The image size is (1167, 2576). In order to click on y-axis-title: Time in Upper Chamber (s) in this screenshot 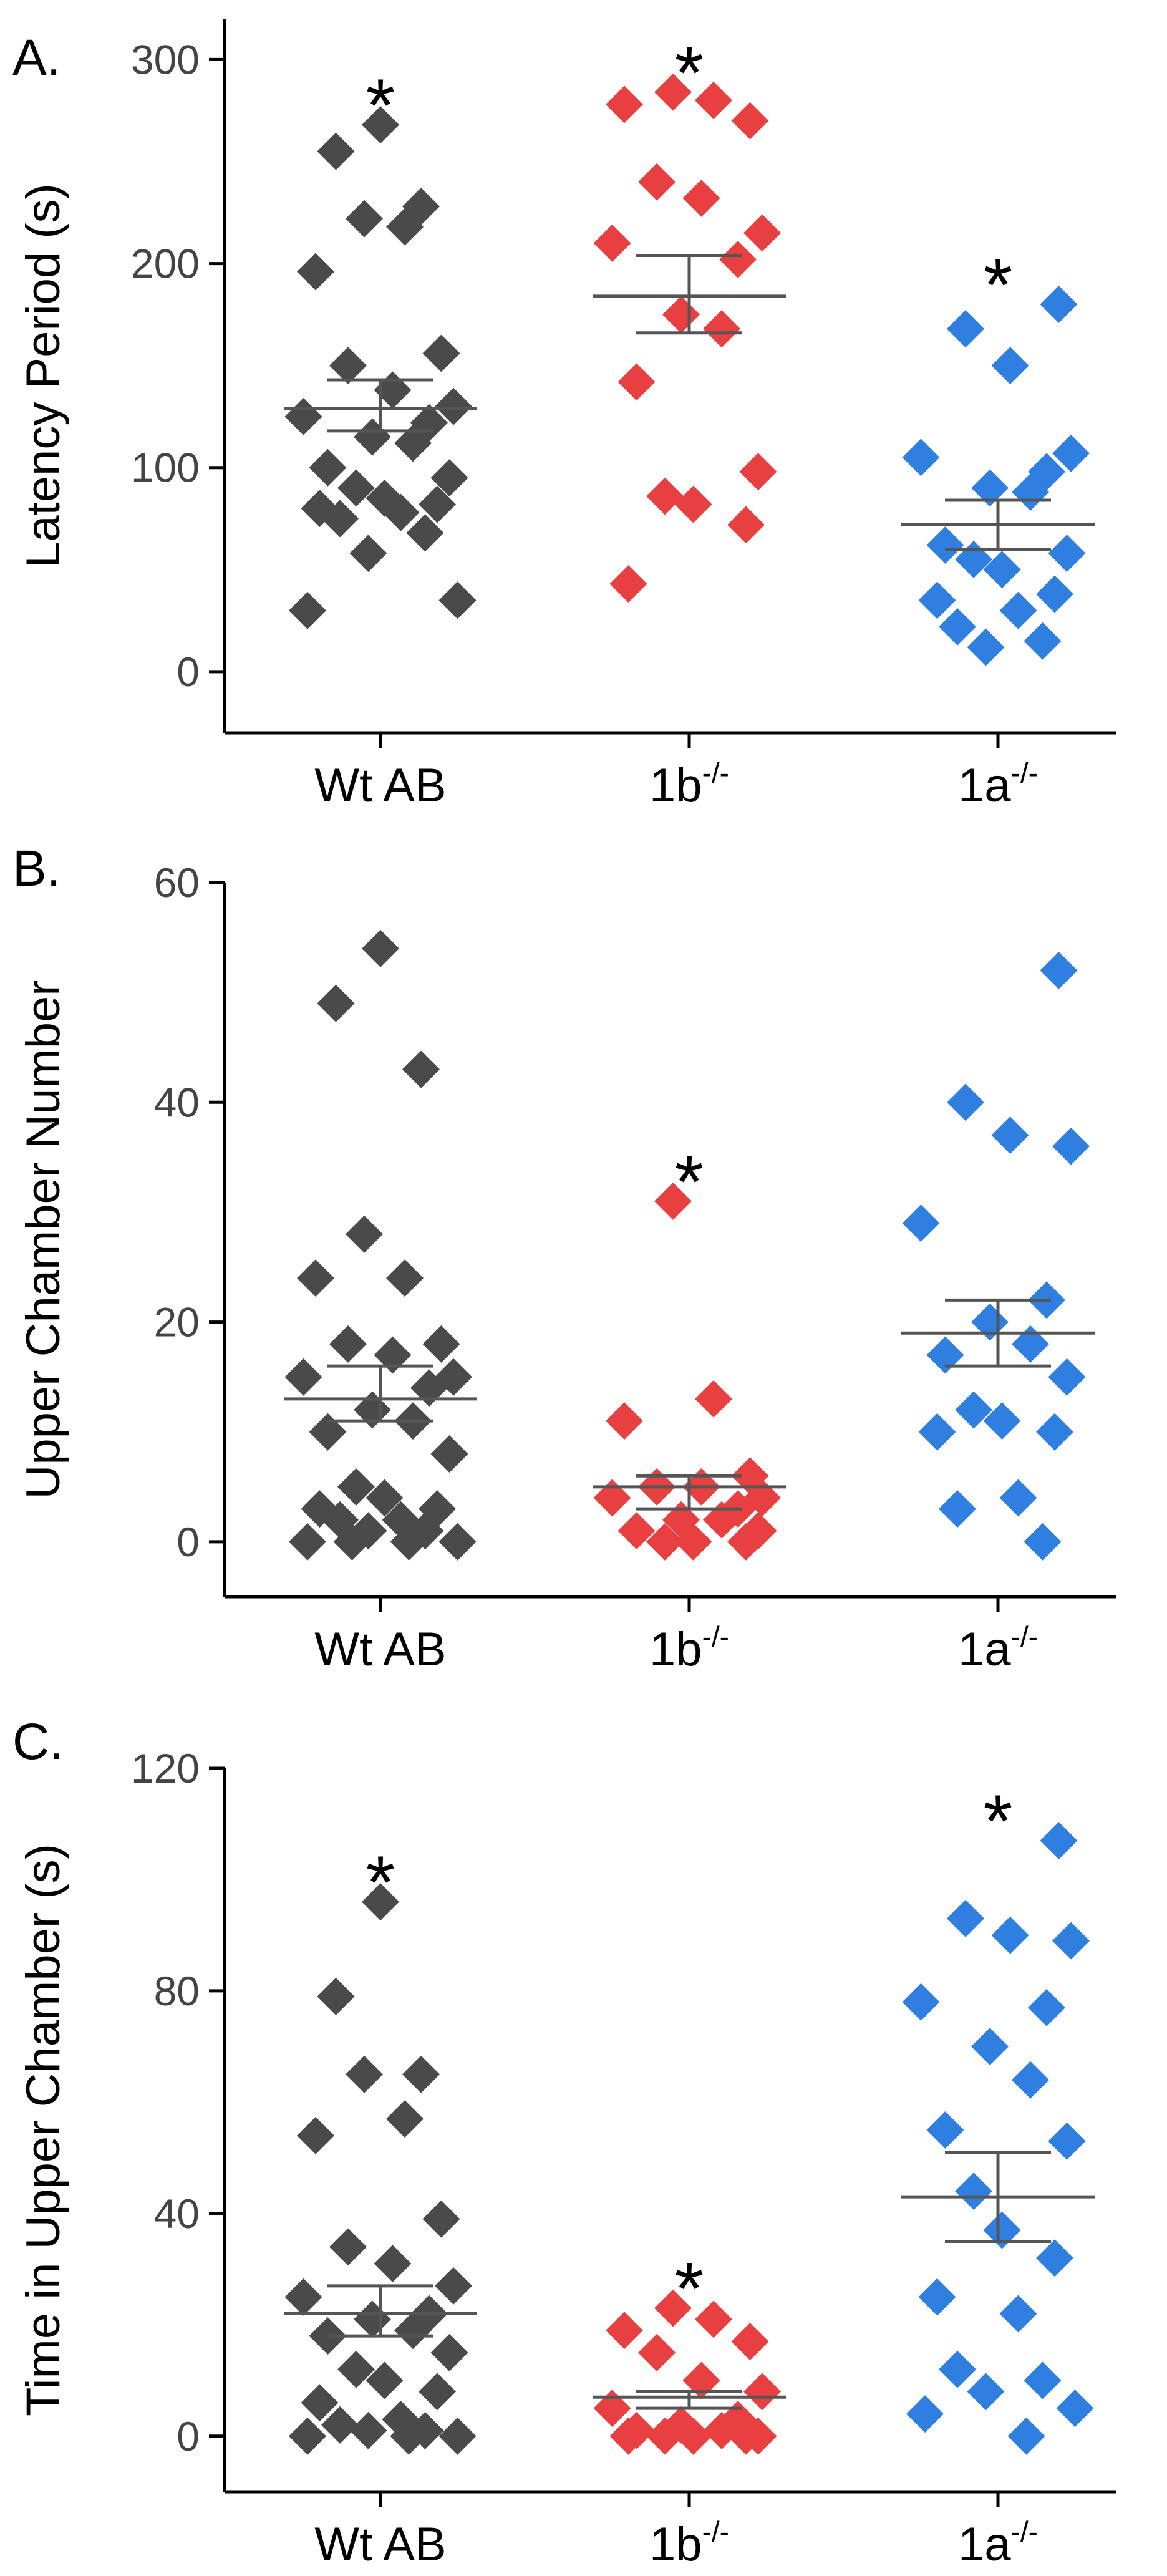, I will do `click(44, 2130)`.